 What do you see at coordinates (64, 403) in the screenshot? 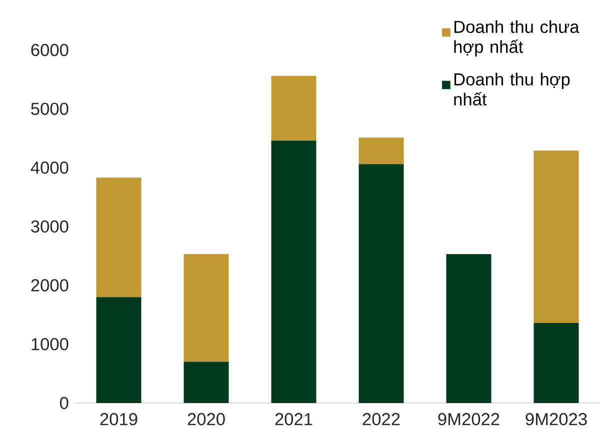
I see `y-tick-label: 0` at bounding box center [64, 403].